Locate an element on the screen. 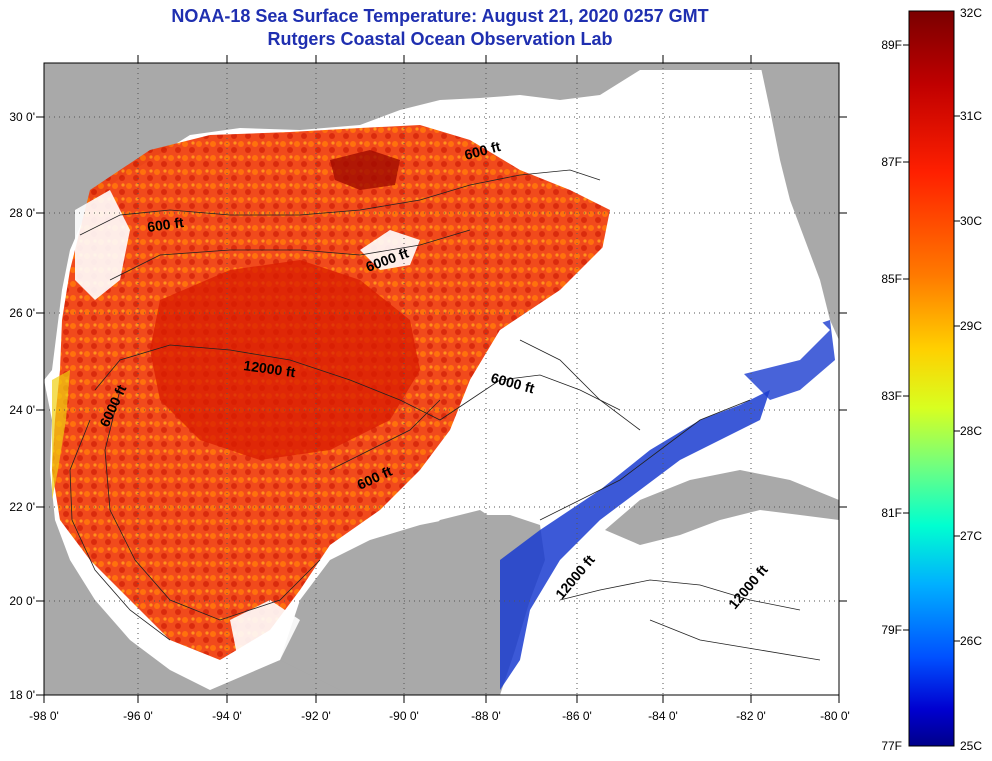 This screenshot has height=761, width=992. contour-label: 12000 ft is located at coordinates (270, 368).